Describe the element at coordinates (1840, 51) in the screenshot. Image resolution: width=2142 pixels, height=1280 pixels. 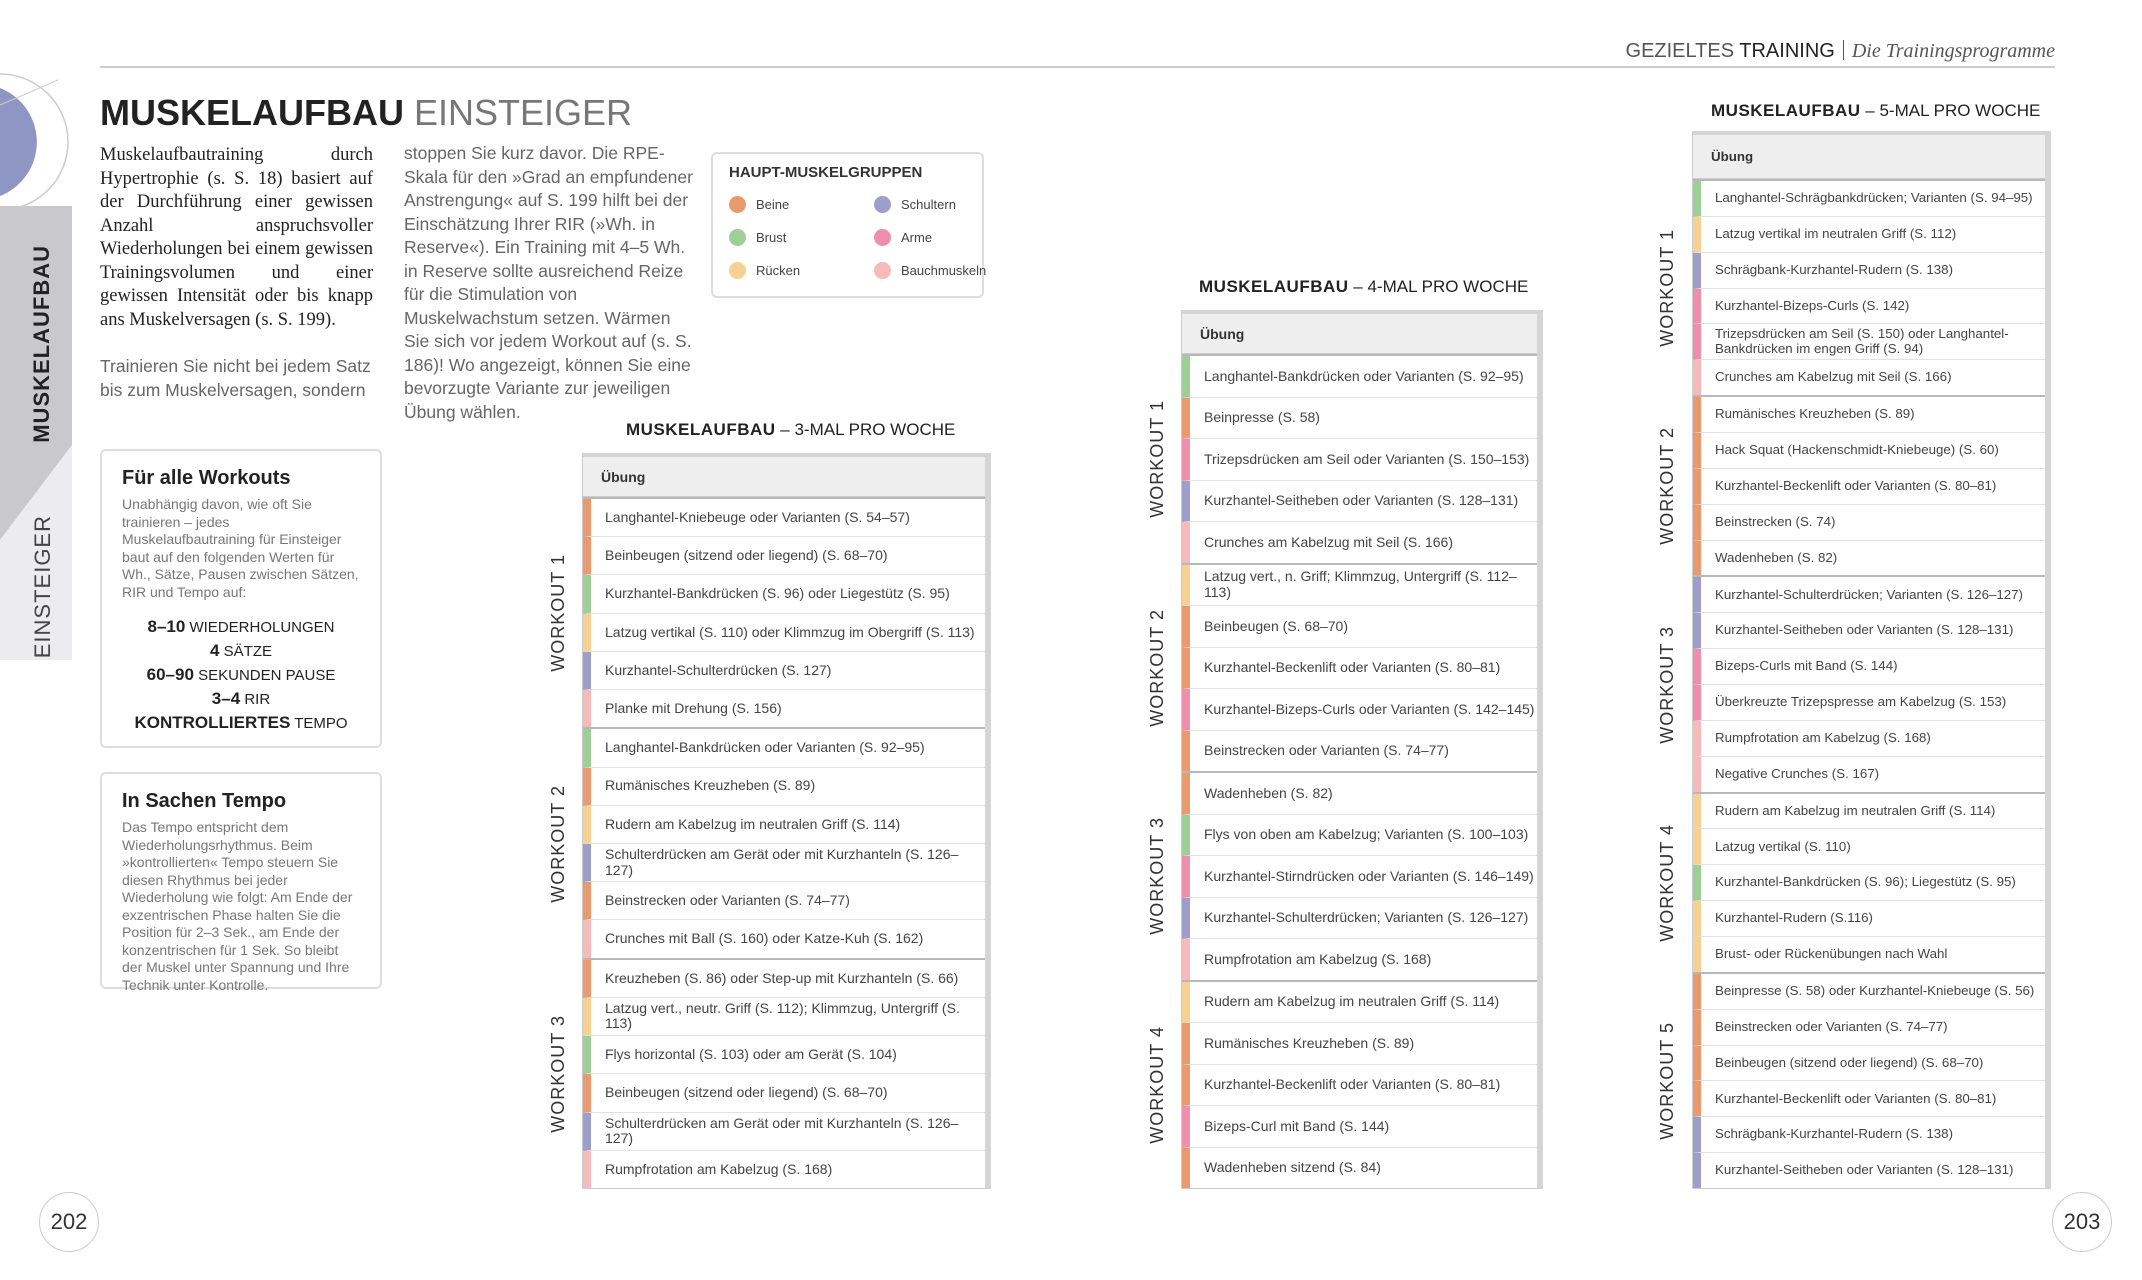
I see `running-header: GEZIELTES TRAINING Die Trainingsprogramme` at that location.